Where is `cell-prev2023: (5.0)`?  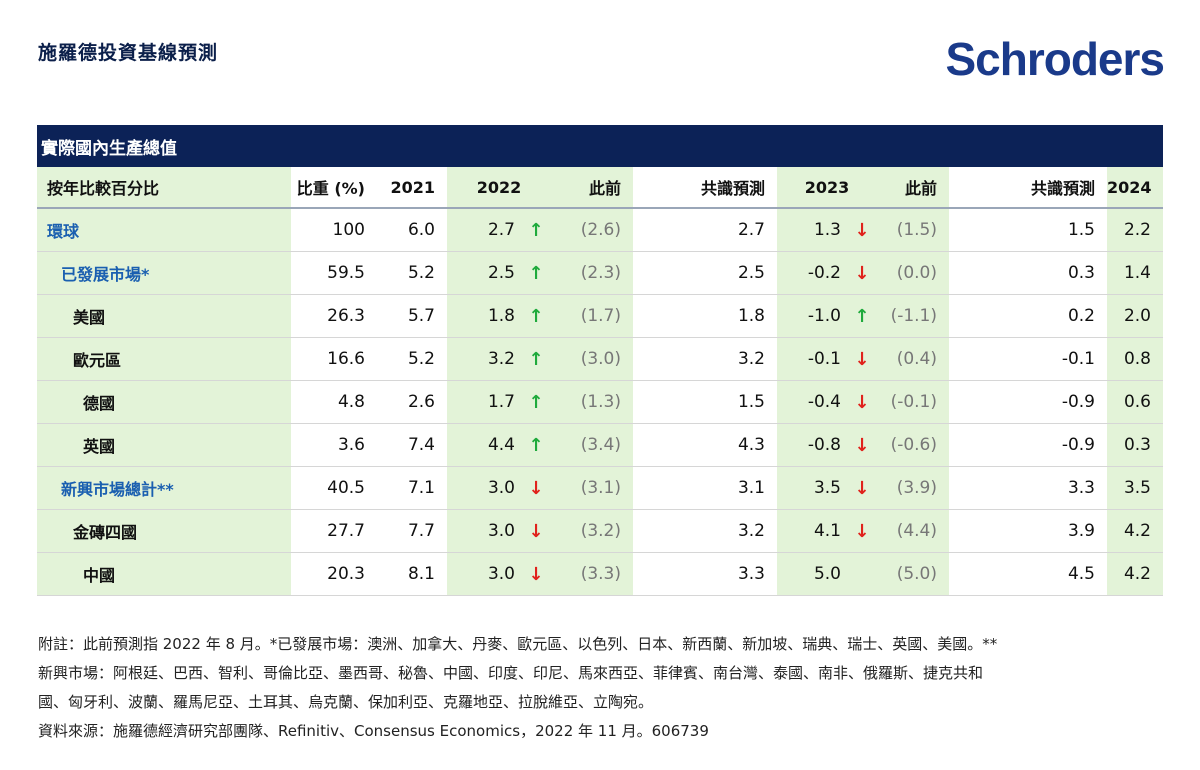 cell-prev2023: (5.0) is located at coordinates (913, 574).